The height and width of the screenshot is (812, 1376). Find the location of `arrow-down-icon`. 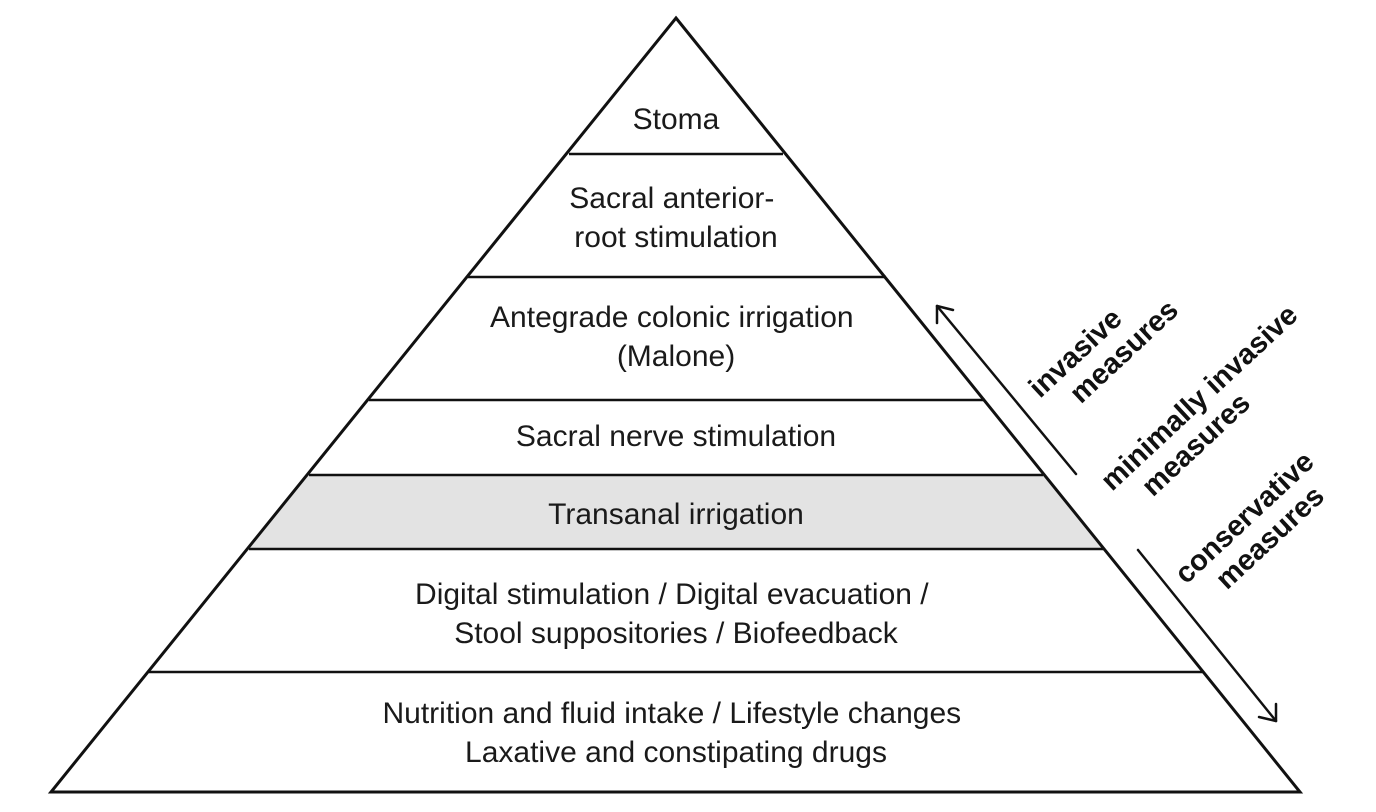

arrow-down-icon is located at coordinates (1207, 635).